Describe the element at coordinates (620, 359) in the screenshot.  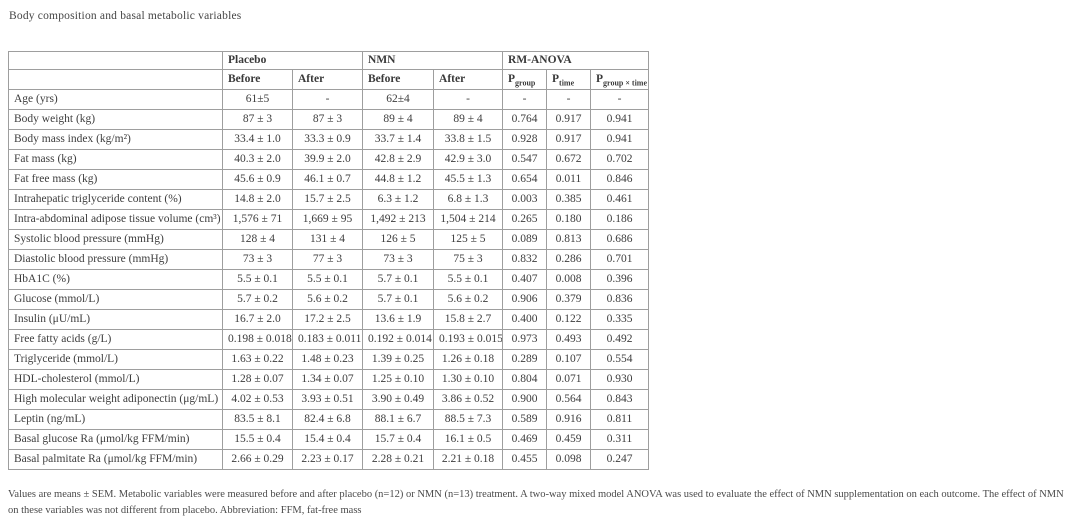
I see `cell-value: 0.554` at that location.